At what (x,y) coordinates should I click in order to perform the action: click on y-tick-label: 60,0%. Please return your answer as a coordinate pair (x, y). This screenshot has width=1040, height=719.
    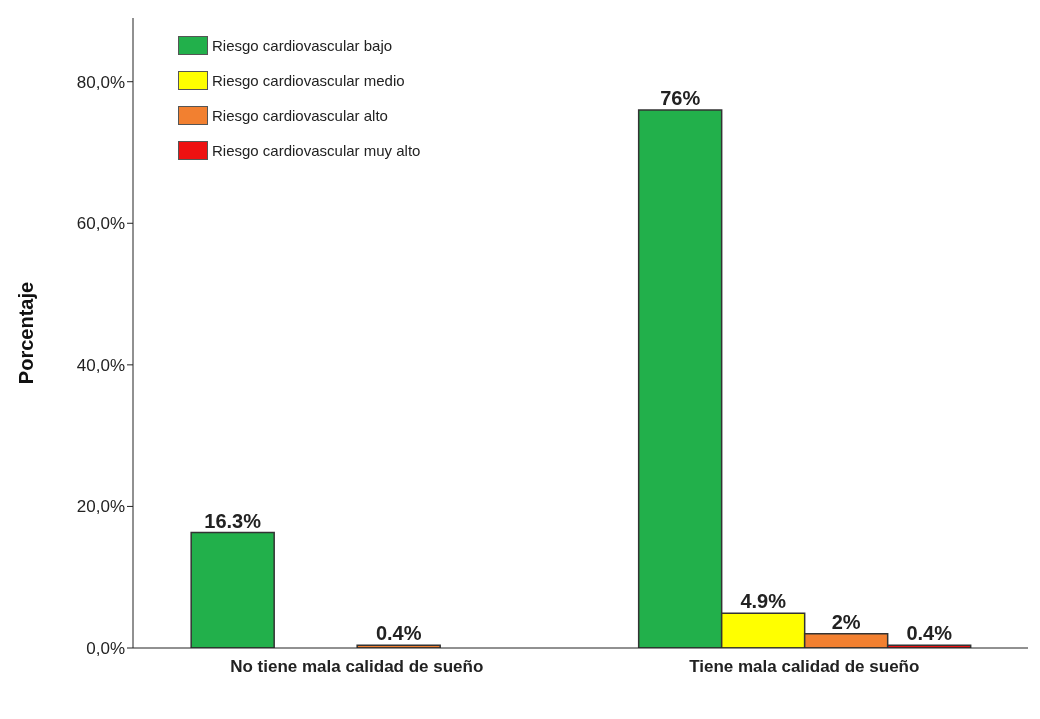
    Looking at the image, I should click on (100, 224).